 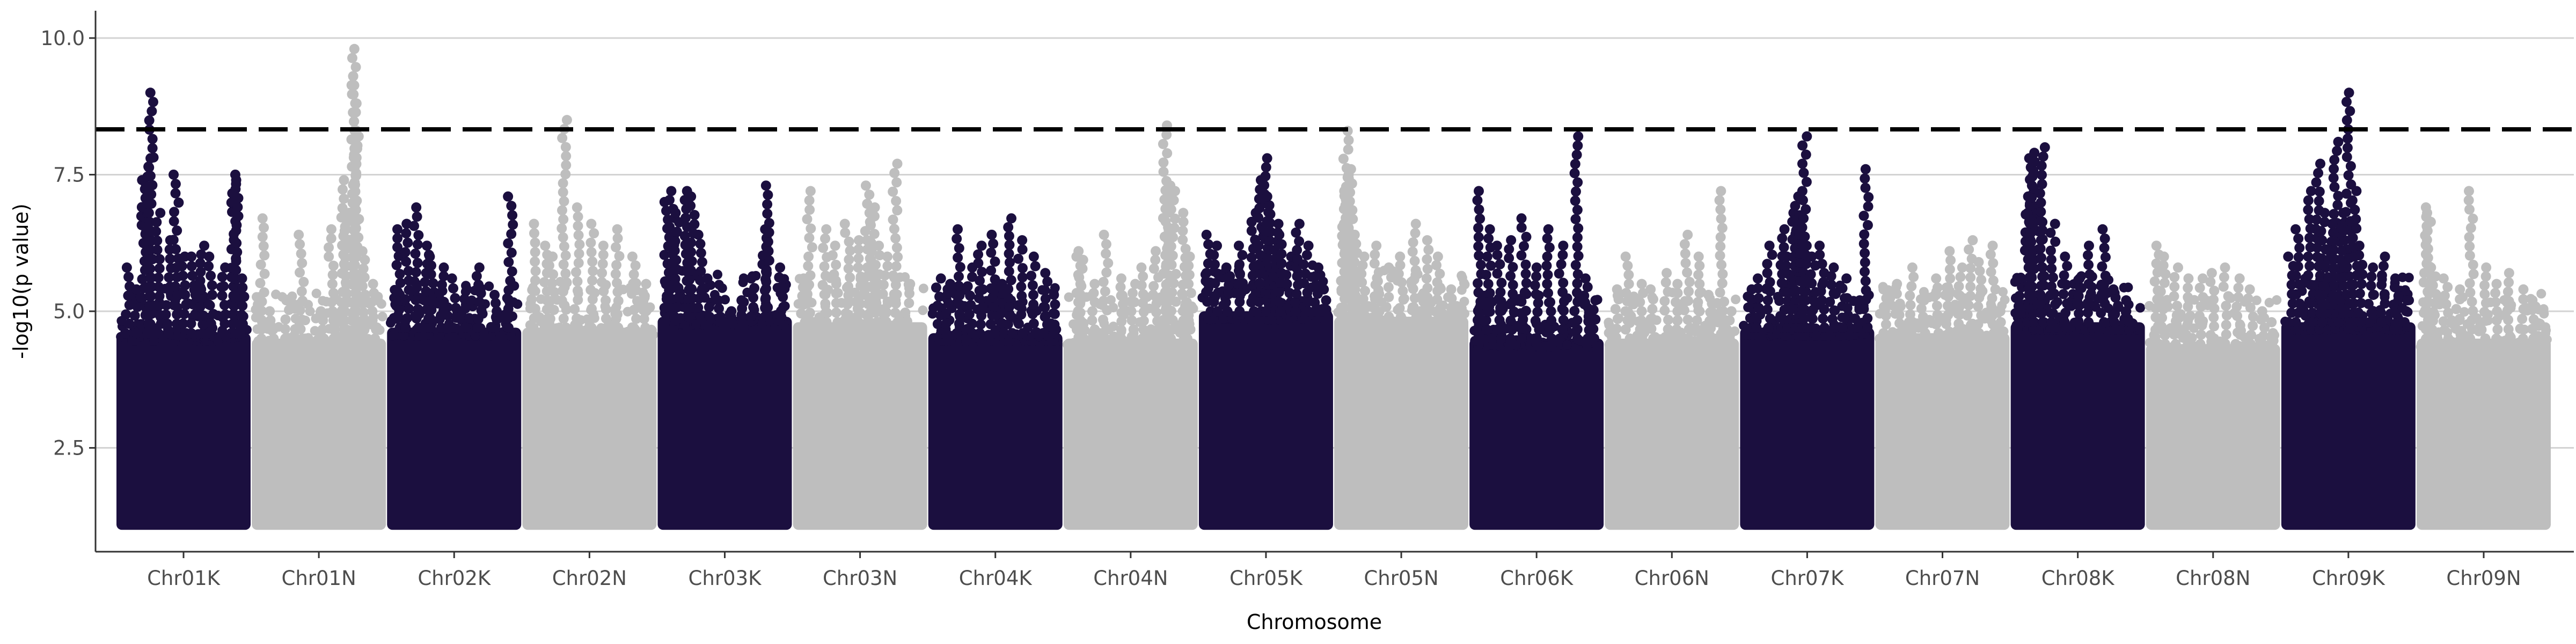 I want to click on snp-point-Chr02N, so click(x=587, y=336).